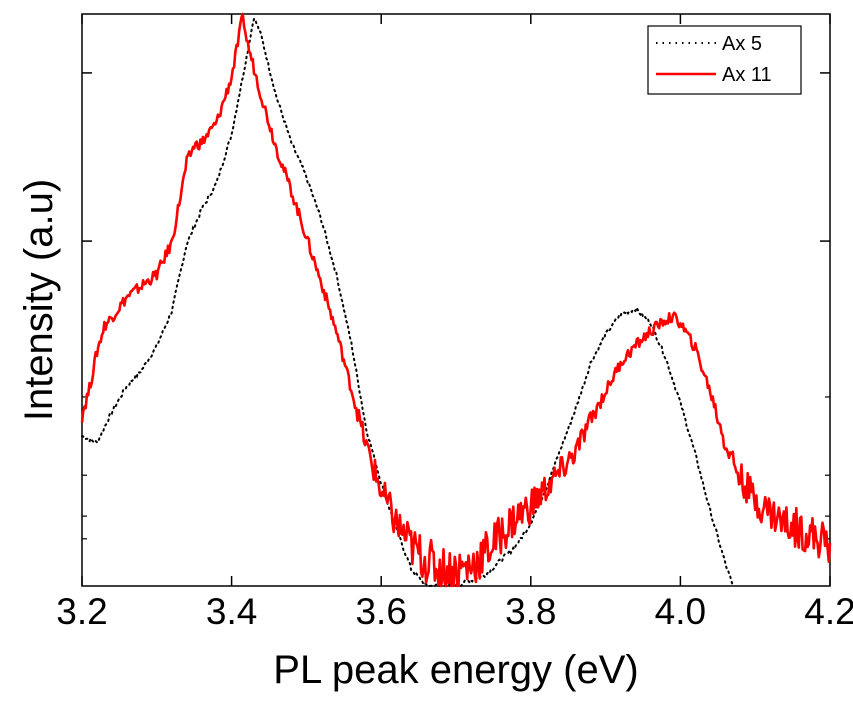 This screenshot has height=704, width=853. What do you see at coordinates (380, 611) in the screenshot?
I see `x-tick-label: 3.6` at bounding box center [380, 611].